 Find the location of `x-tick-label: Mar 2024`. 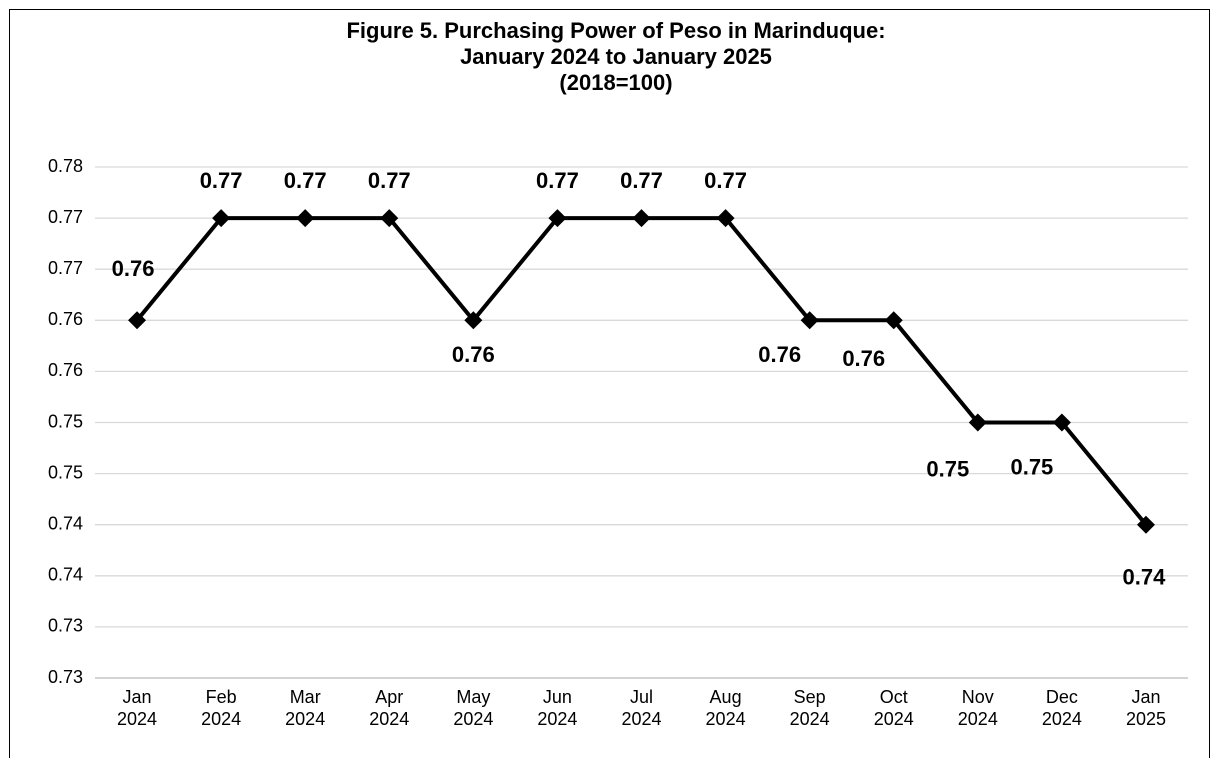

x-tick-label: Mar 2024 is located at coordinates (305, 708).